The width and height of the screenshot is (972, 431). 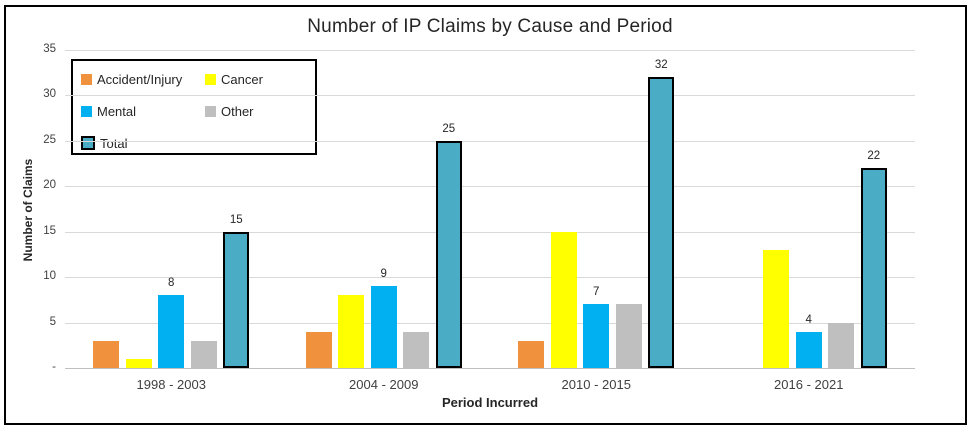 I want to click on y-tick-label: -, so click(x=54, y=367).